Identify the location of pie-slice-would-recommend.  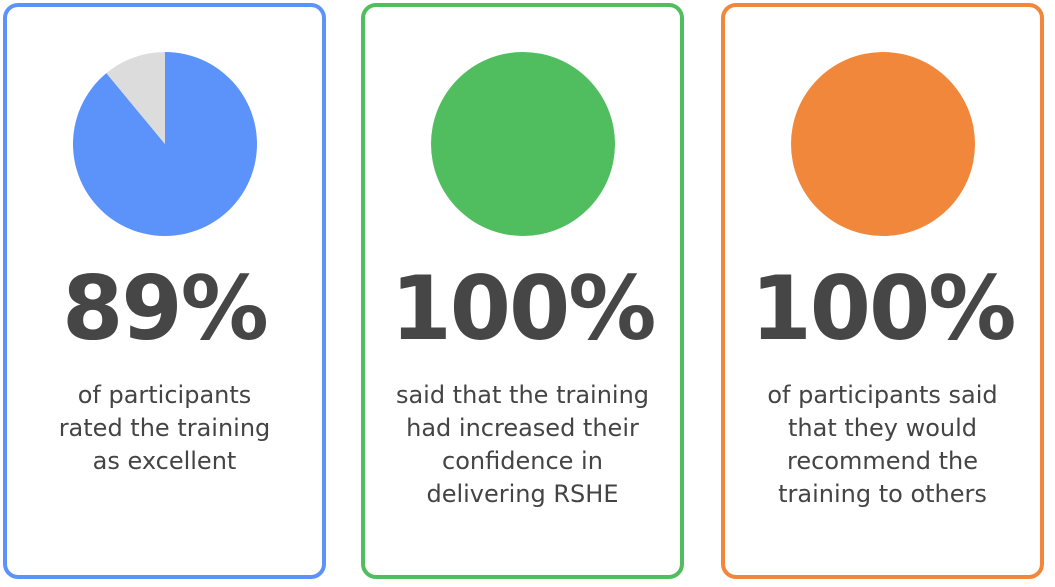
(882, 144).